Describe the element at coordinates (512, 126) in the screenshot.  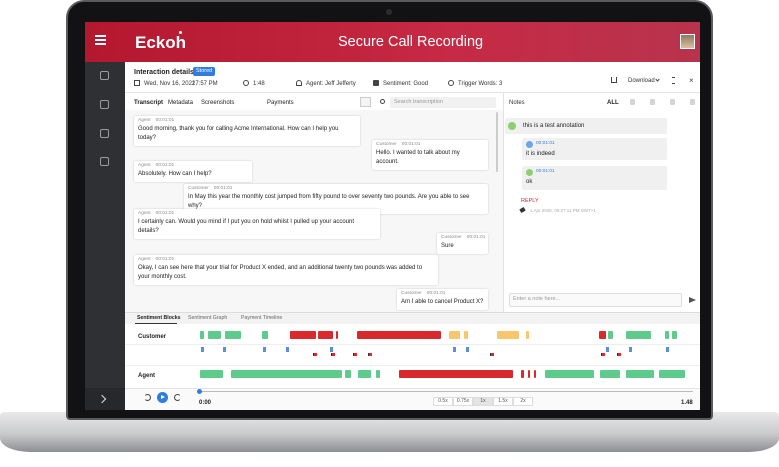
I see `note-avatar` at that location.